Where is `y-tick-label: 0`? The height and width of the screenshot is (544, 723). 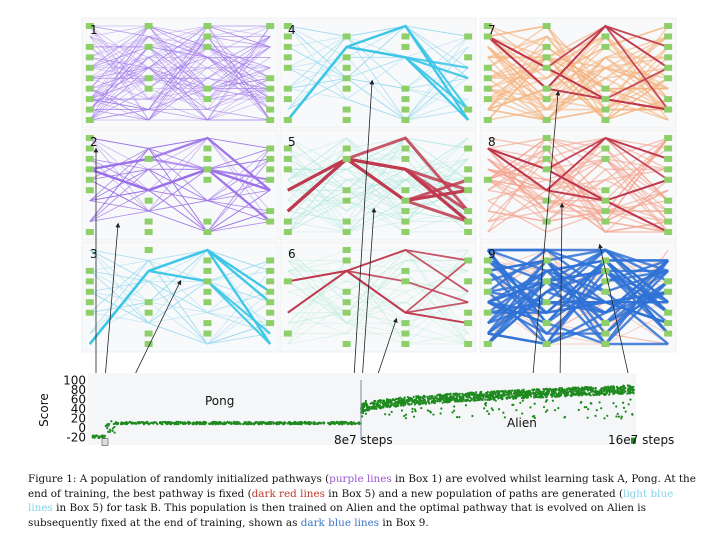
y-tick-label: 0 is located at coordinates (82, 428).